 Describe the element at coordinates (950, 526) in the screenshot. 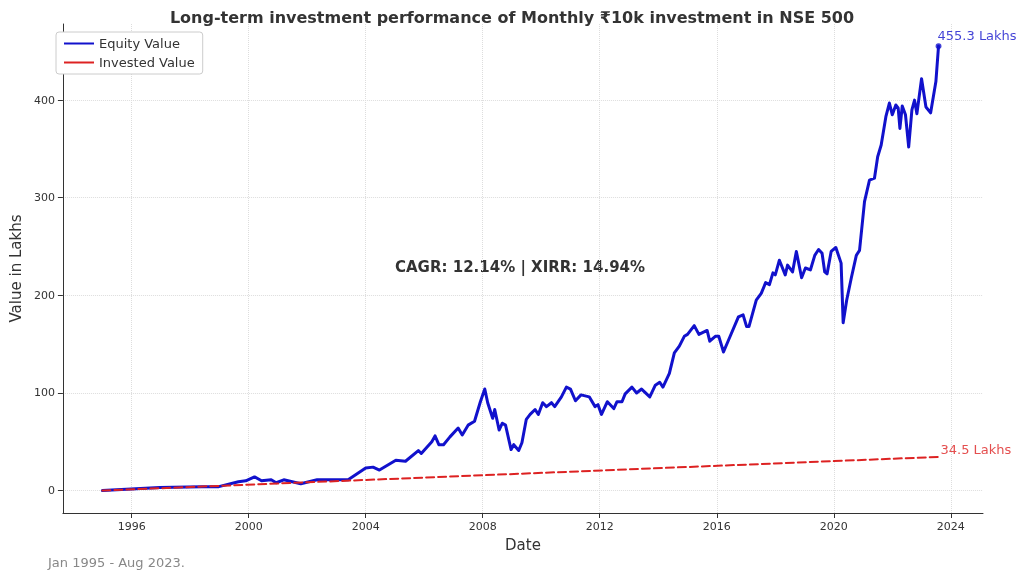

I see `x-tick-label: 2024` at that location.